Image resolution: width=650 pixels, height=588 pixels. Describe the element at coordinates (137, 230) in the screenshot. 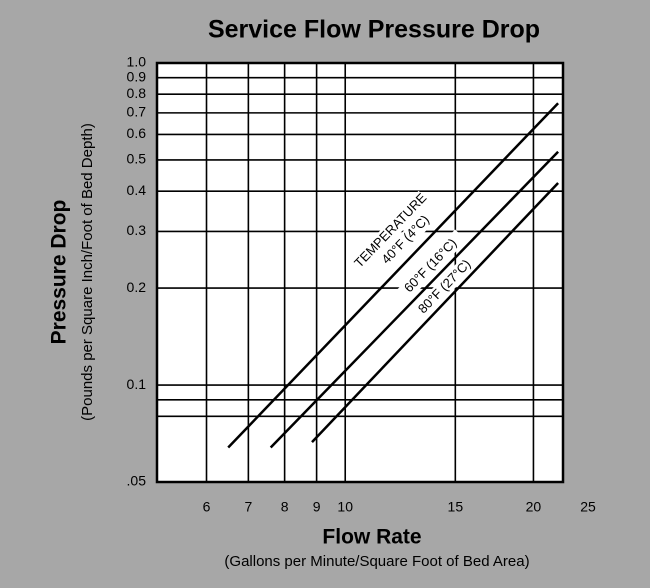

I see `y-tick-label: 0.3` at that location.